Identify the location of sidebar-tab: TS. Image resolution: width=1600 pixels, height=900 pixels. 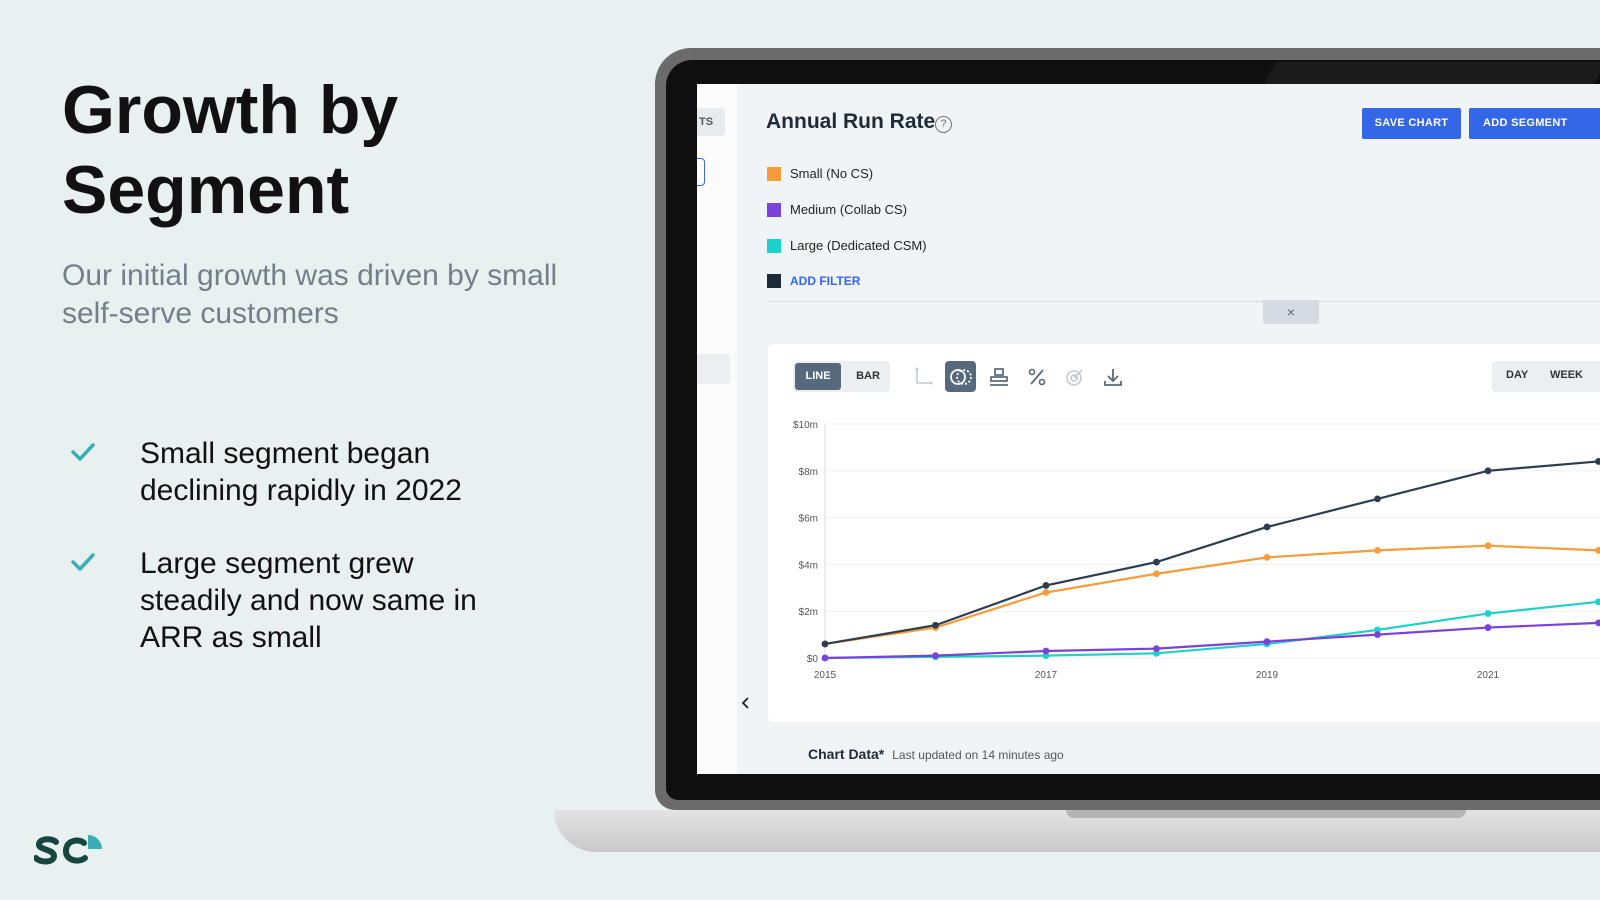
(711, 122).